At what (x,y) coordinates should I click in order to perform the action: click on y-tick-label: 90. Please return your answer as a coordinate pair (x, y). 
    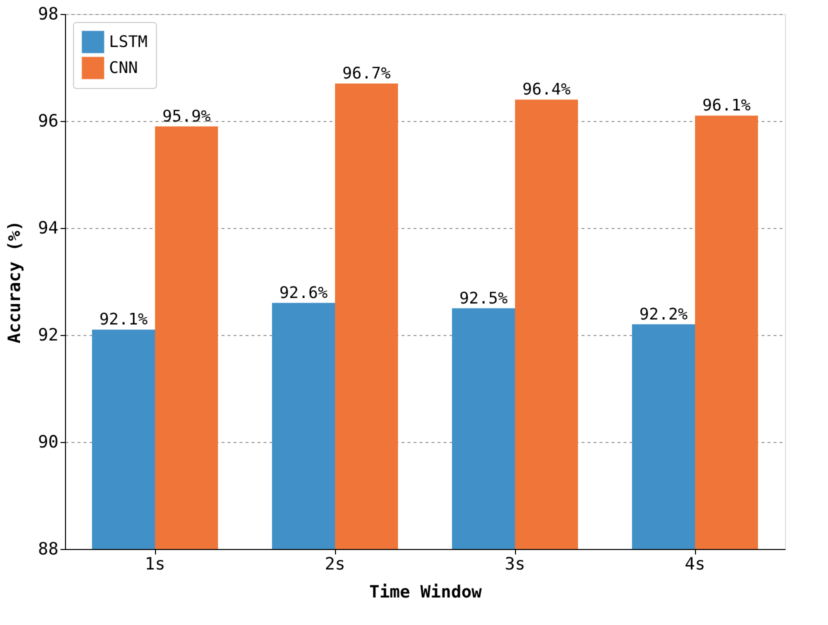
    Looking at the image, I should click on (48, 442).